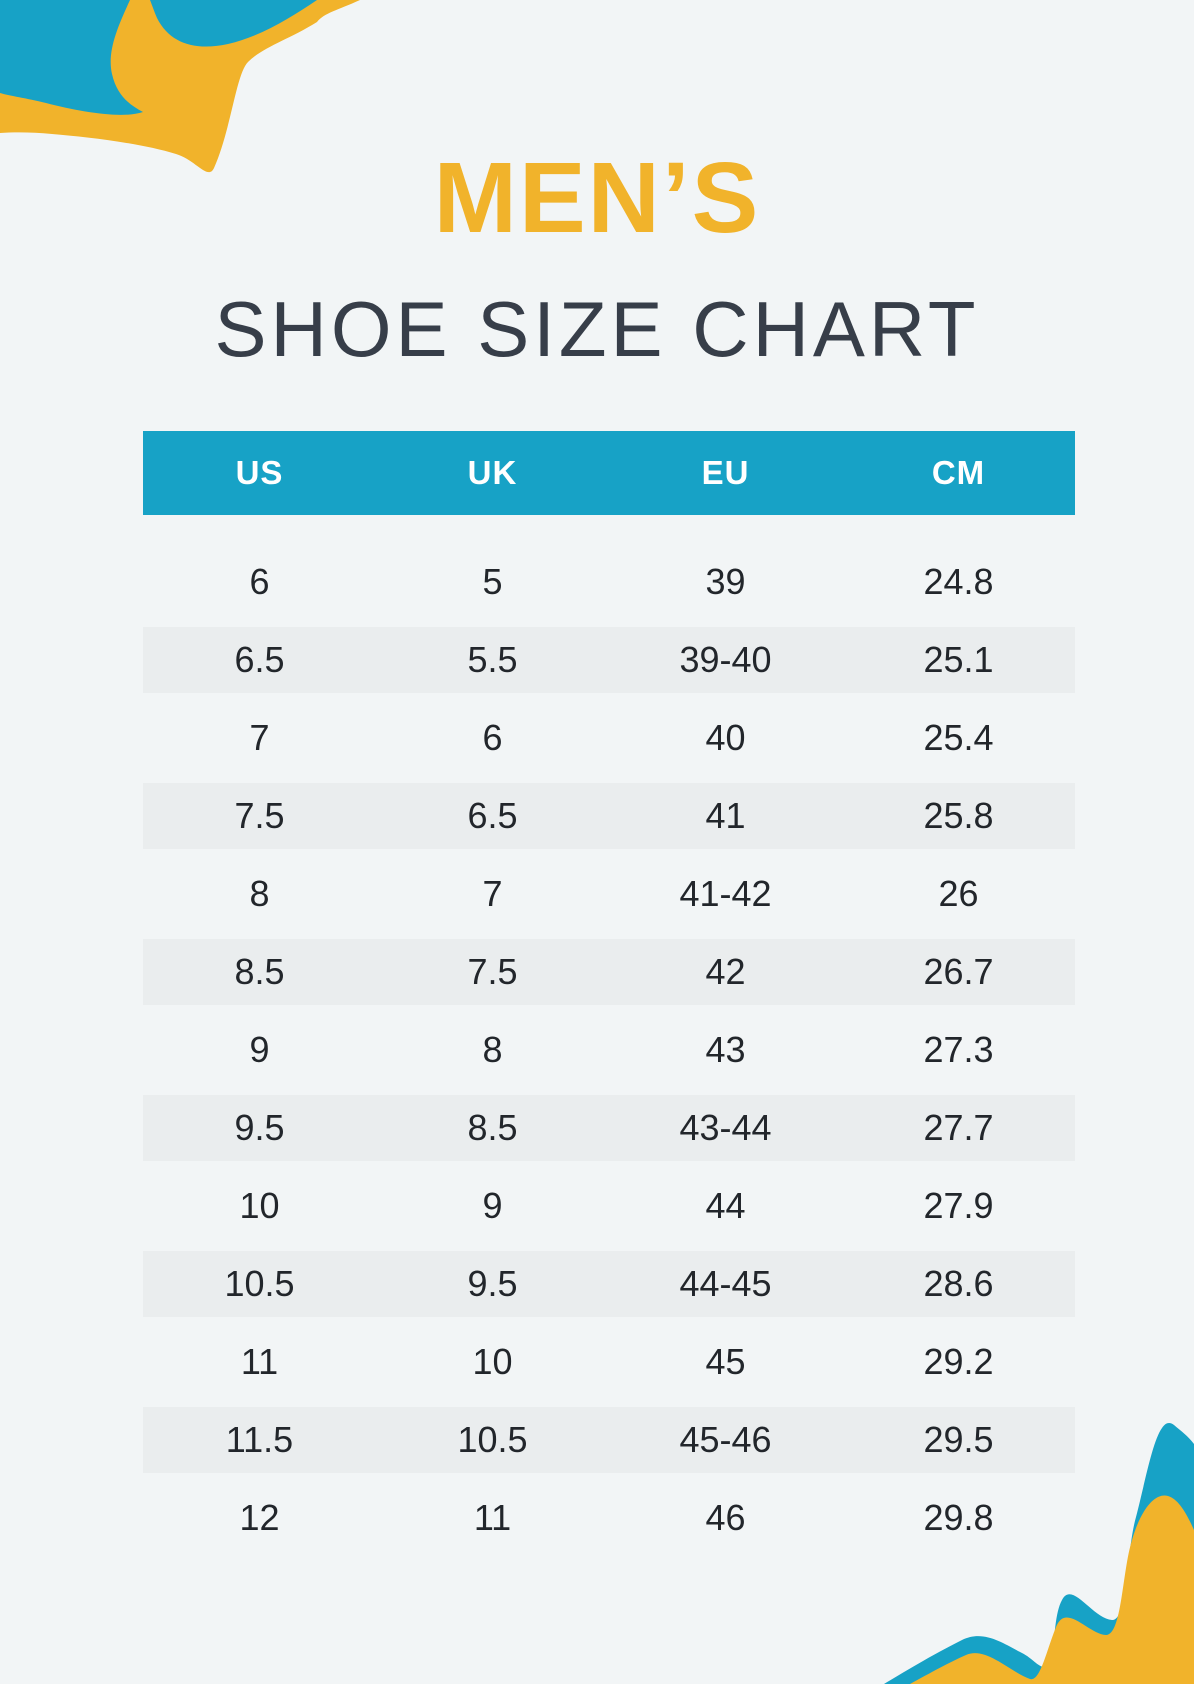 This screenshot has height=1684, width=1194. I want to click on table-row: 9 8 43 27.3, so click(609, 1050).